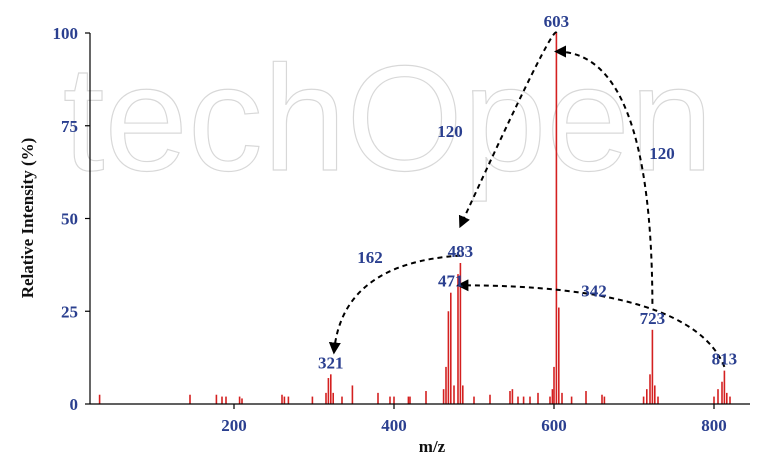 The height and width of the screenshot is (462, 776). What do you see at coordinates (394, 425) in the screenshot?
I see `x-tick-label: 400` at bounding box center [394, 425].